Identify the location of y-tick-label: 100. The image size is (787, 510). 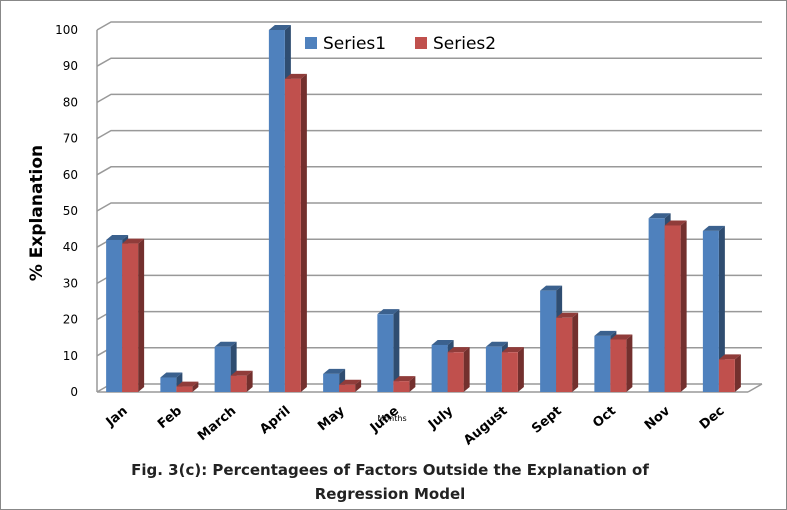
(66, 30).